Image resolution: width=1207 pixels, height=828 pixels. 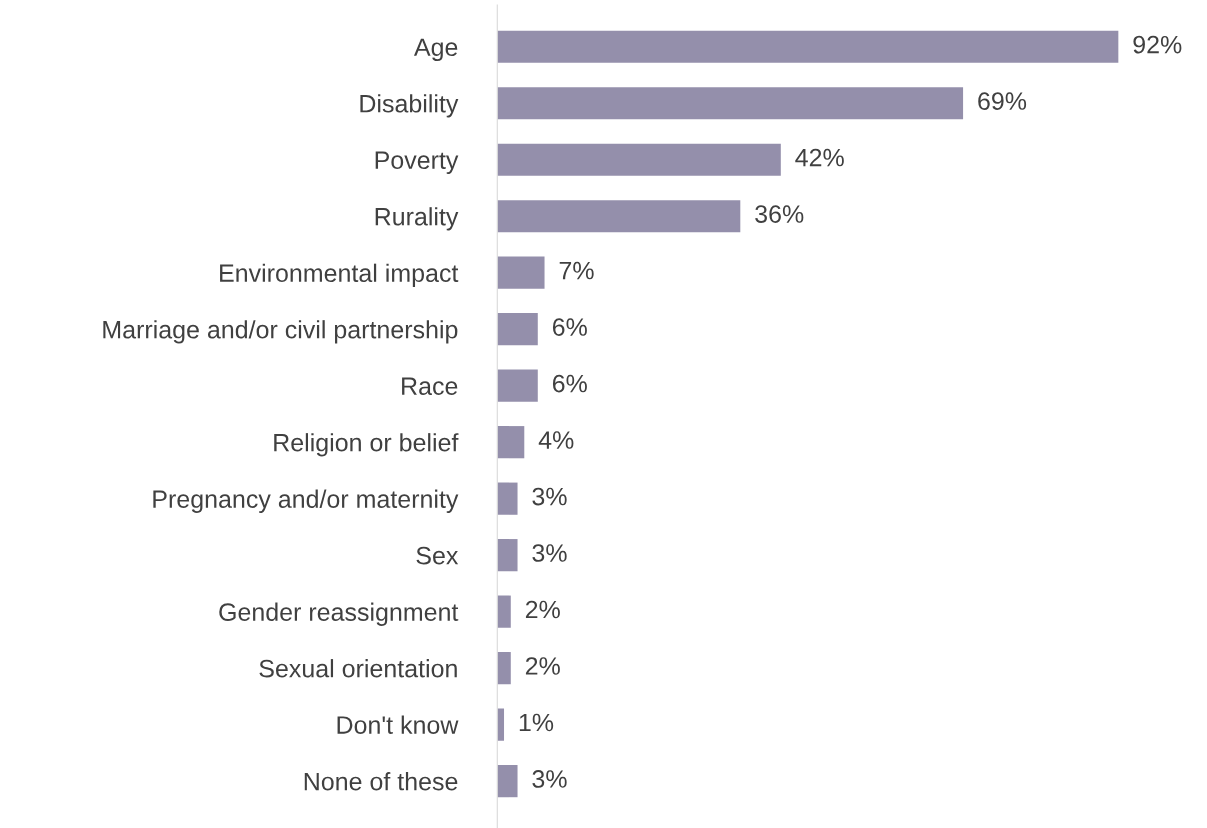 What do you see at coordinates (437, 555) in the screenshot?
I see `y-tick-label: Sex` at bounding box center [437, 555].